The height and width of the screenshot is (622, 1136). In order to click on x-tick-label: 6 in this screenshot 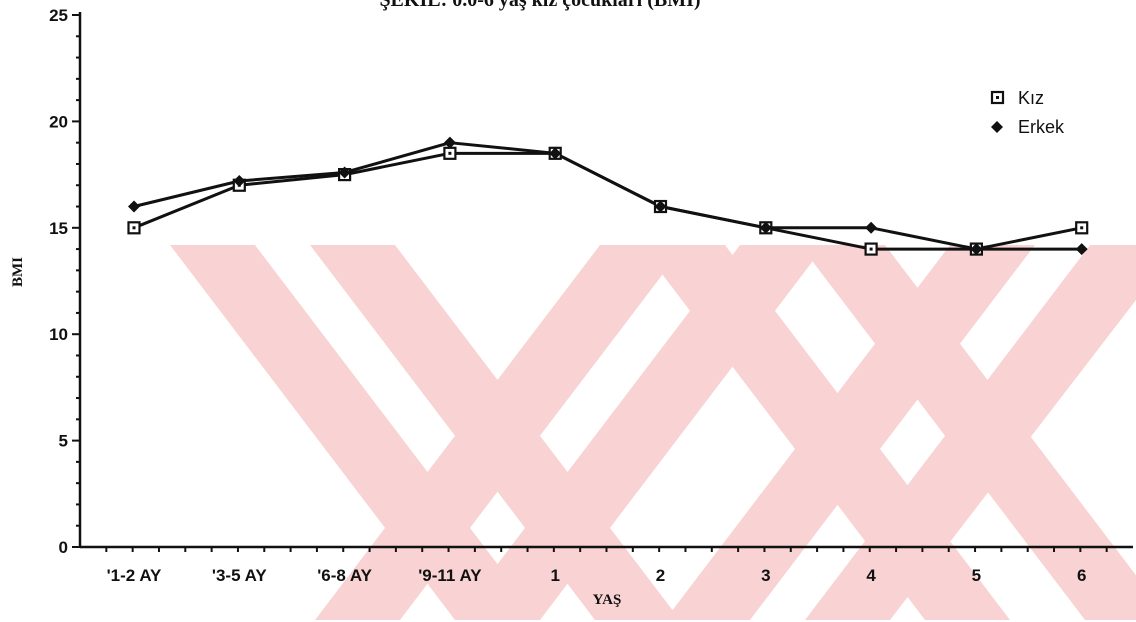, I will do `click(1081, 575)`.